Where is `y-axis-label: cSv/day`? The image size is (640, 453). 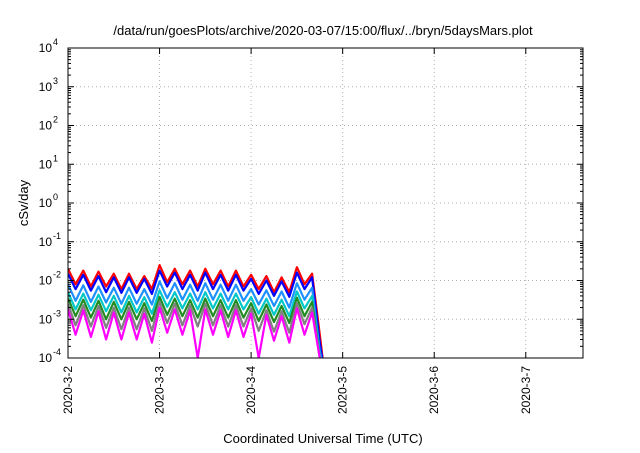
y-axis-label: cSv/day is located at coordinates (23, 202).